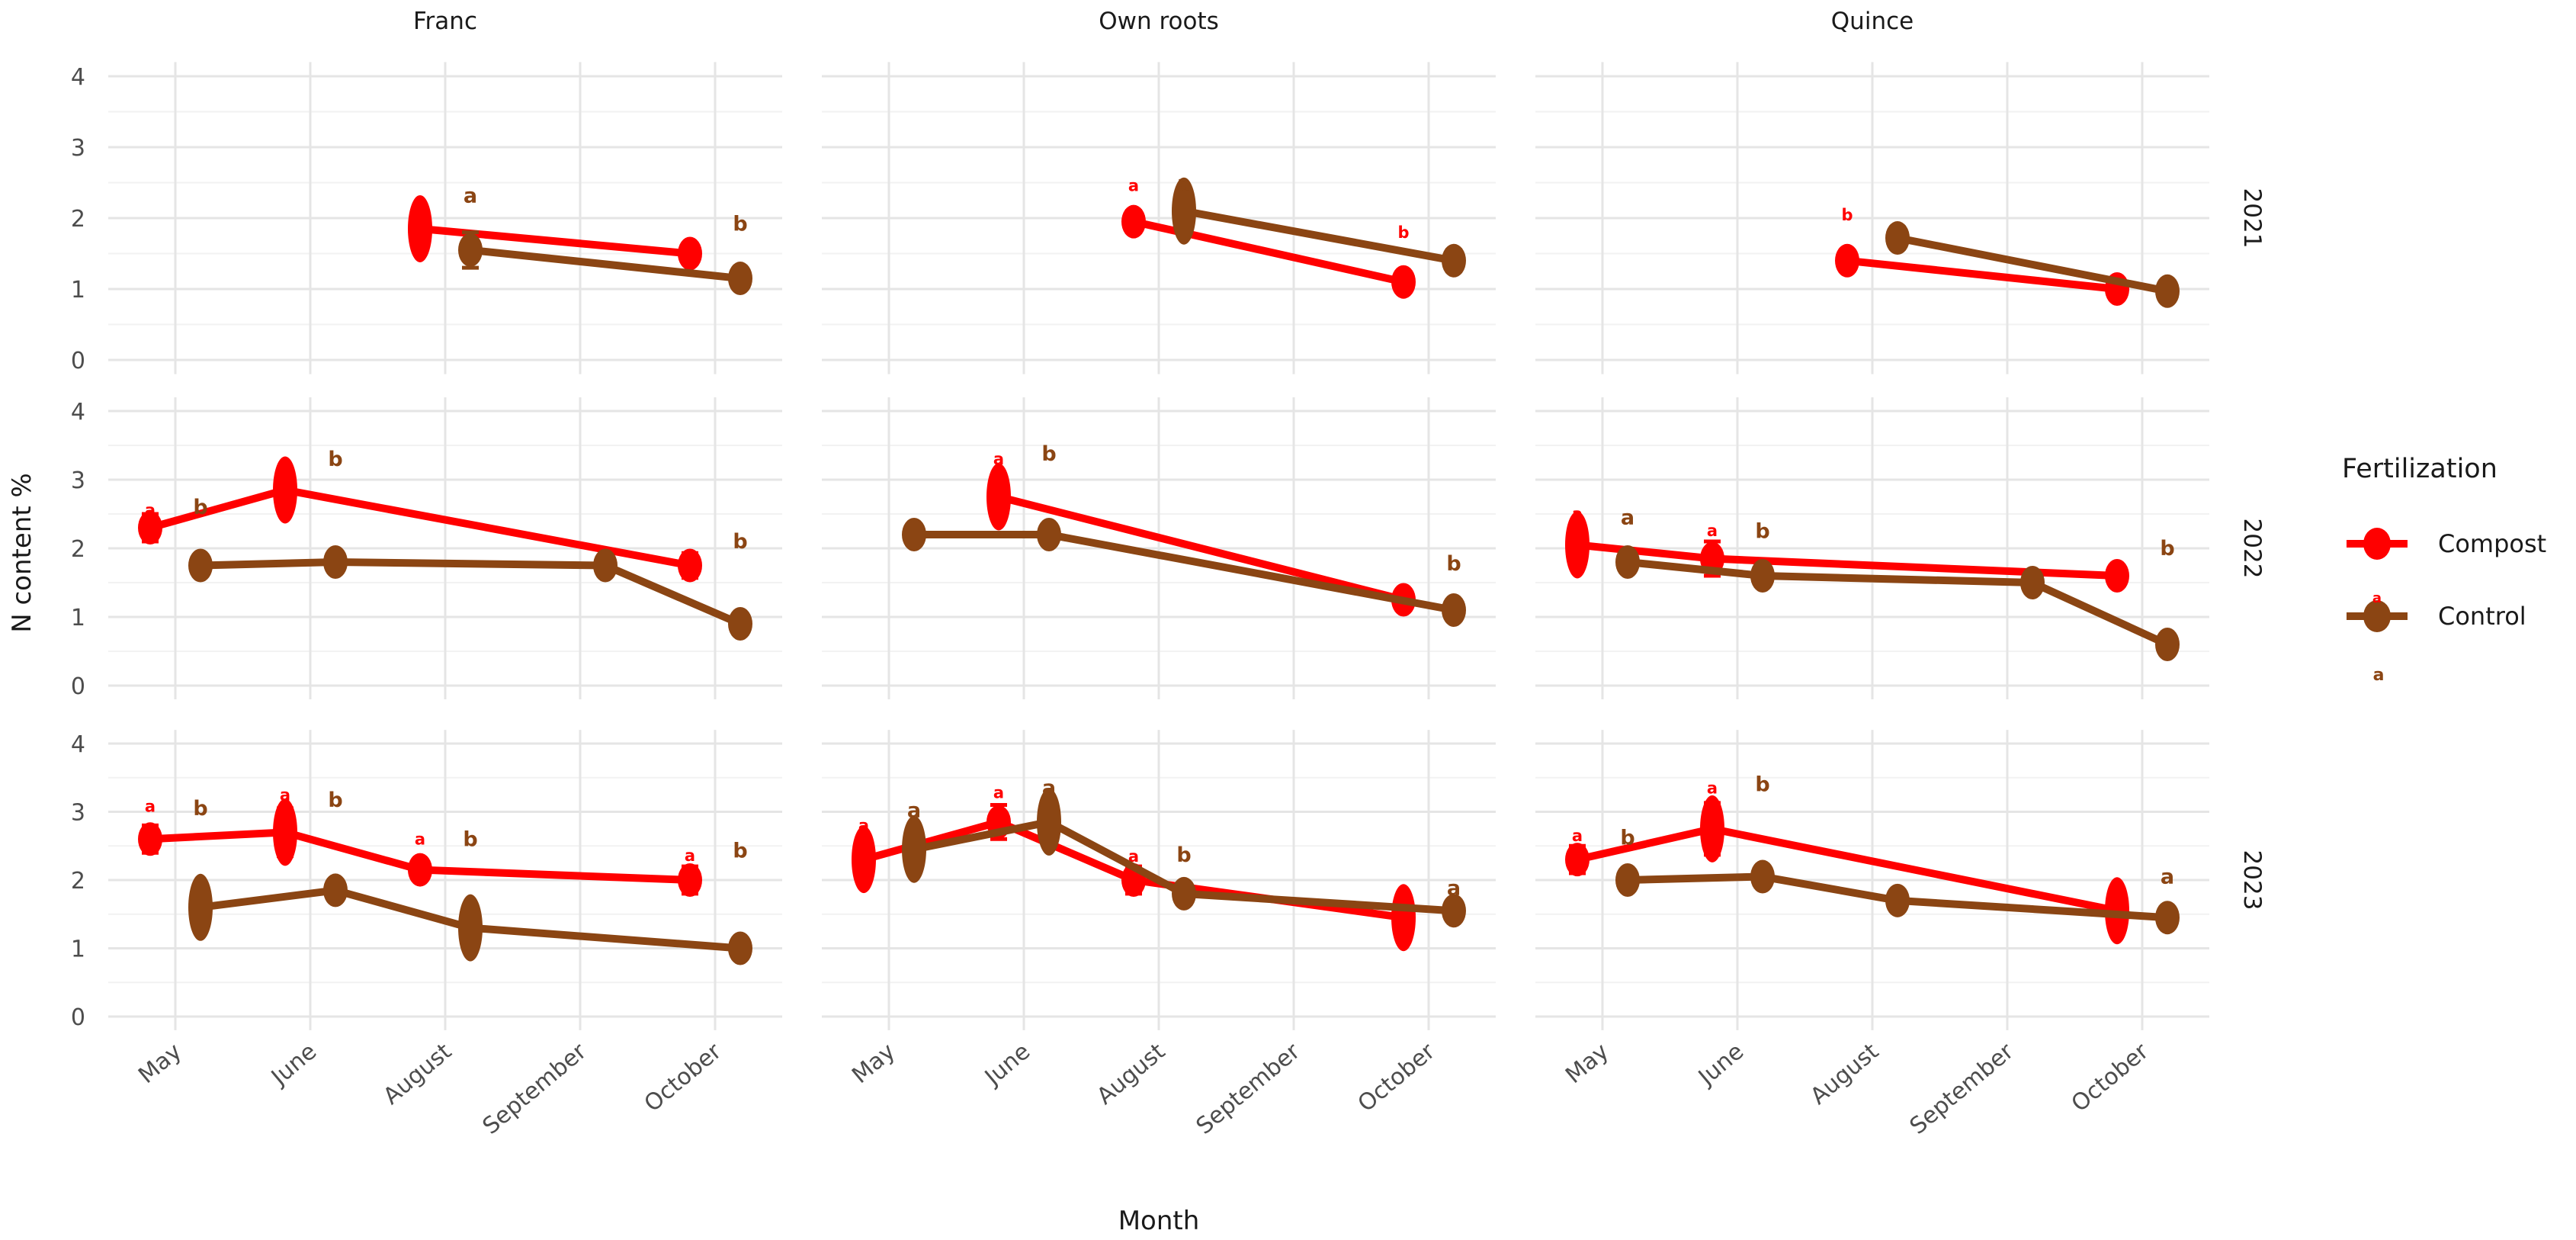  I want to click on legend-key-letter: a, so click(2377, 598).